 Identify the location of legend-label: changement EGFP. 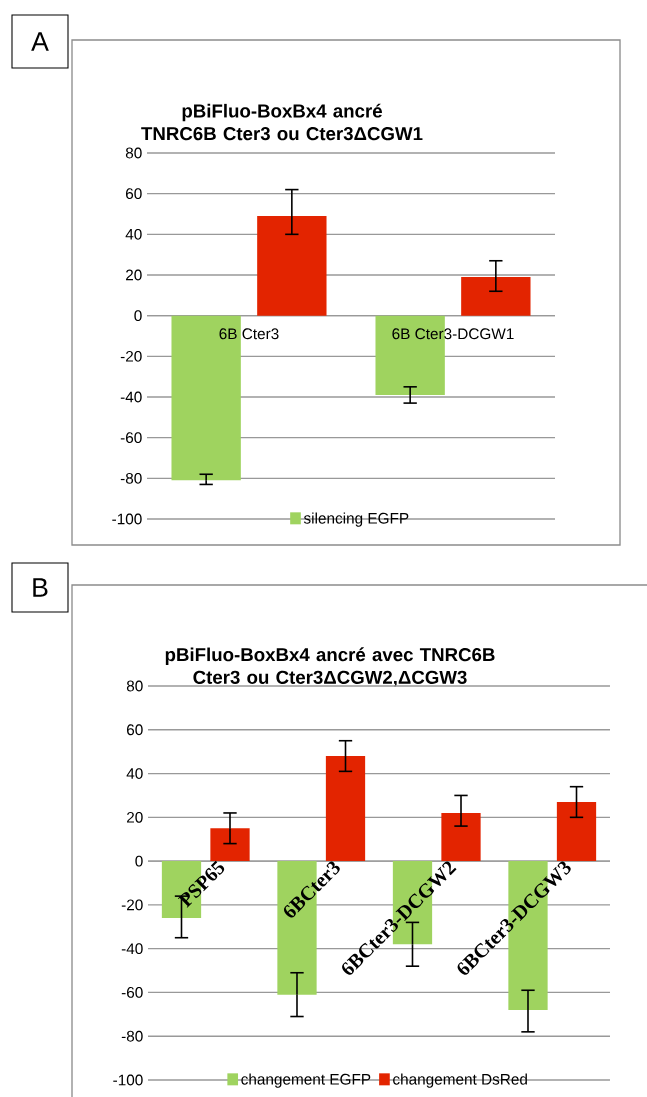
(306, 1080).